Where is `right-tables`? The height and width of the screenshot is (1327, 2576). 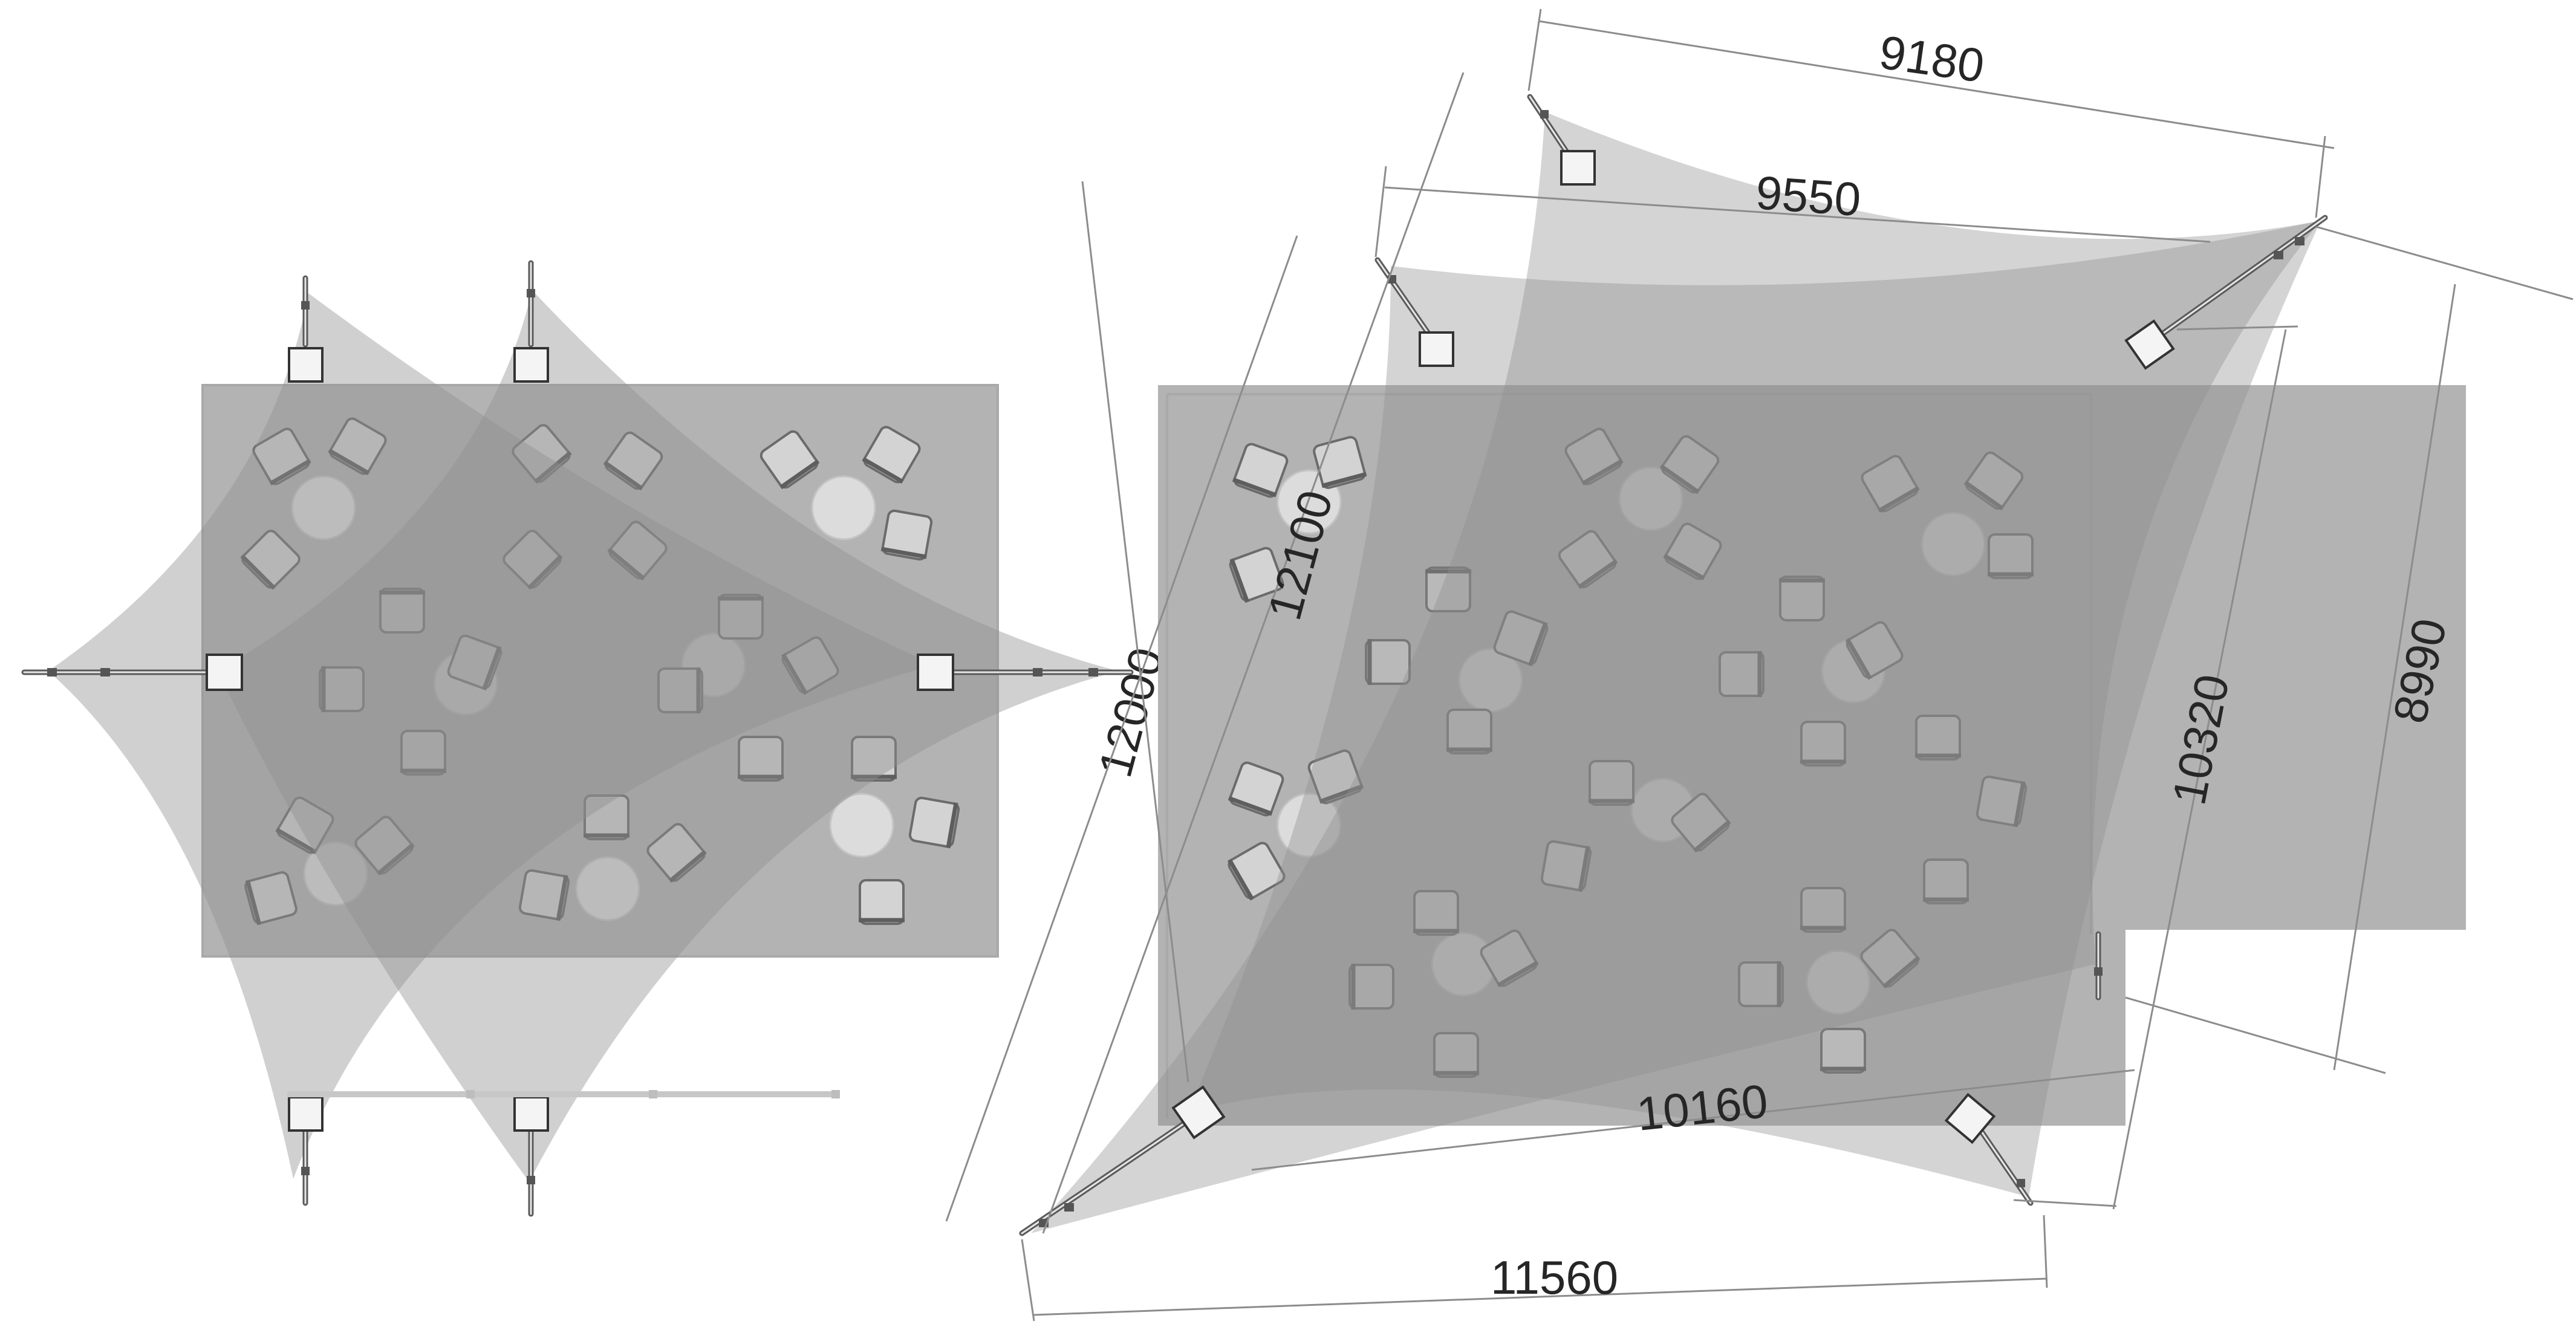 right-tables is located at coordinates (1631, 740).